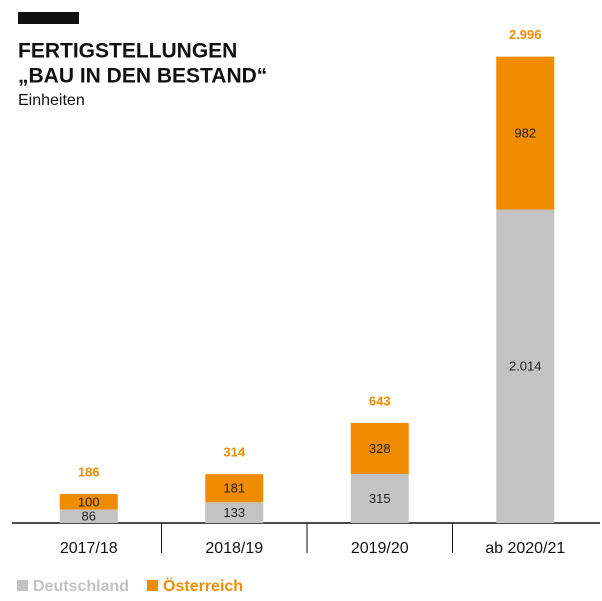 The width and height of the screenshot is (602, 601). What do you see at coordinates (81, 586) in the screenshot?
I see `legend-label: Deutschland` at bounding box center [81, 586].